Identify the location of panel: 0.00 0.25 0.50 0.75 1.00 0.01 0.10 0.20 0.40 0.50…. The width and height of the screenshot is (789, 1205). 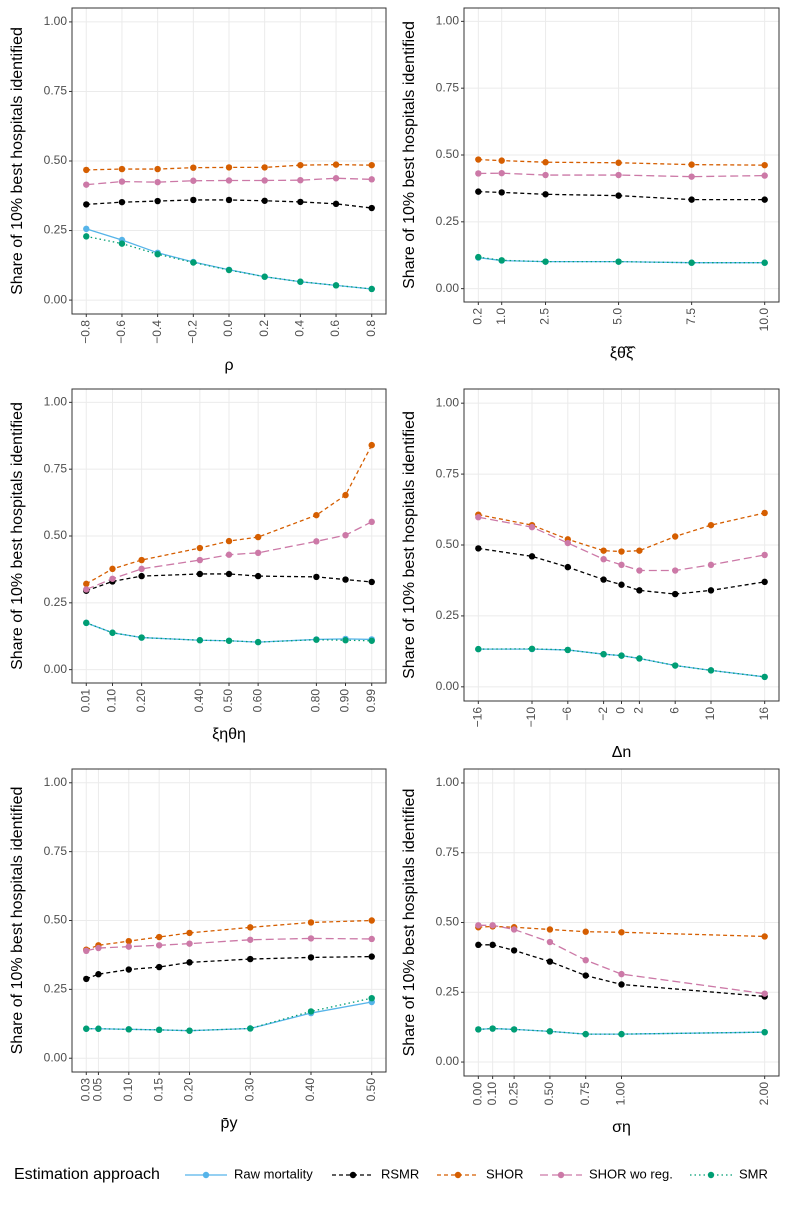
(198, 565).